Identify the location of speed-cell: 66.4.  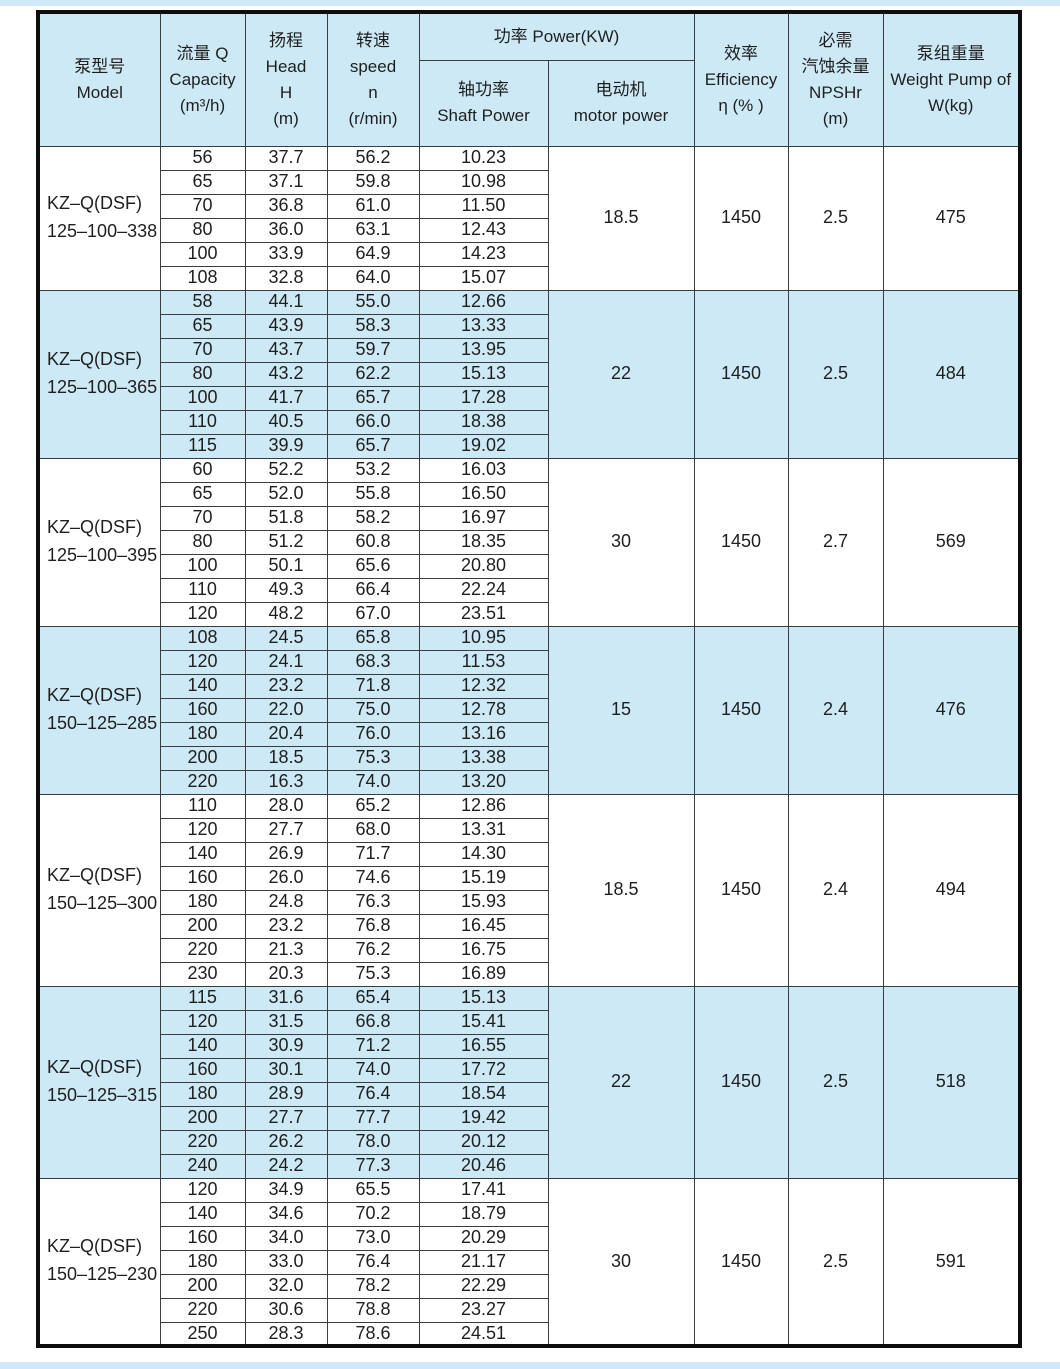
(373, 590).